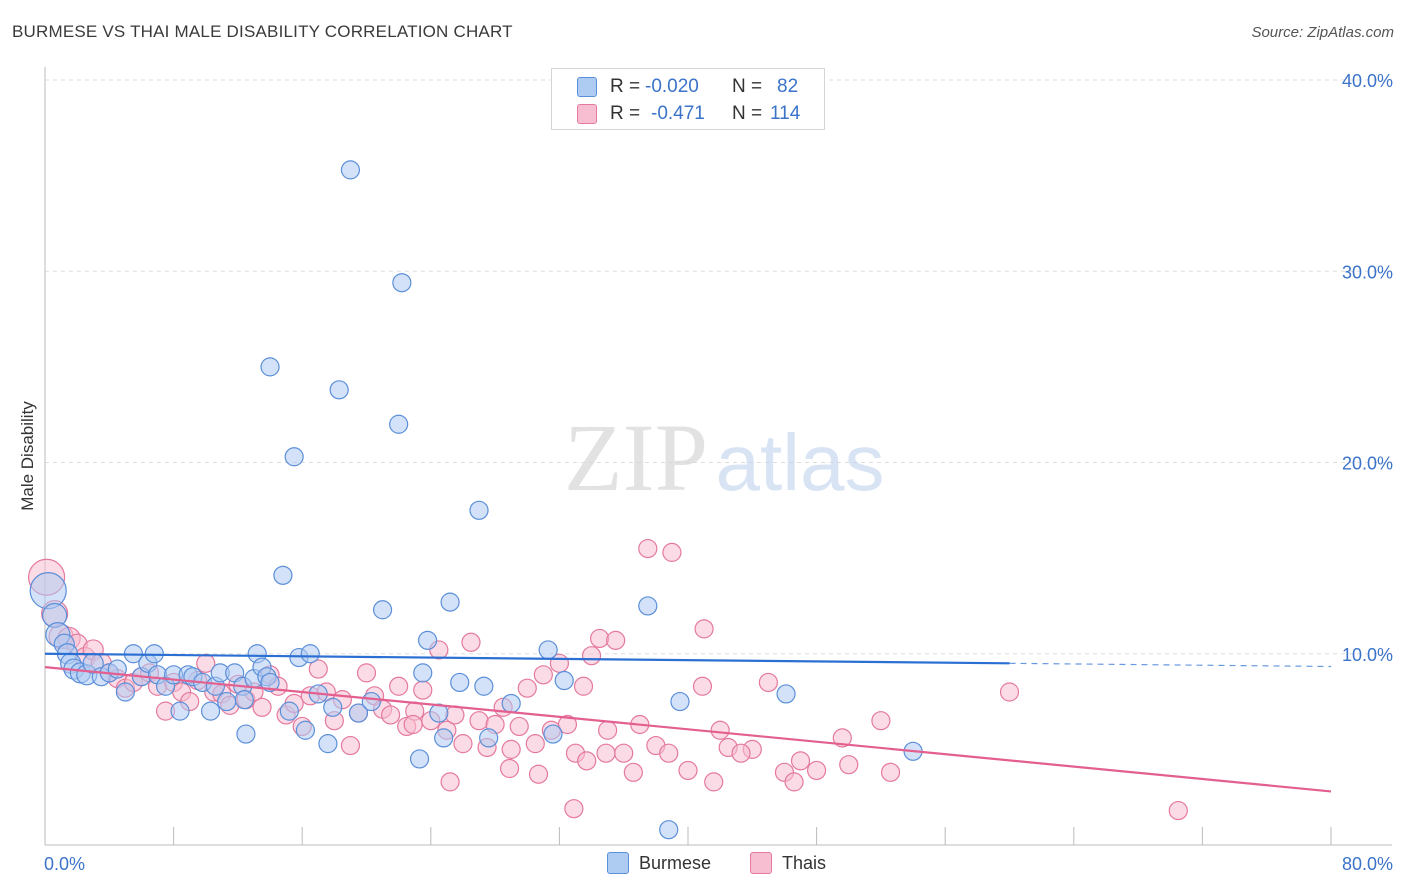  I want to click on legend-row-thais: R = -0.471 N = 114, so click(688, 114).